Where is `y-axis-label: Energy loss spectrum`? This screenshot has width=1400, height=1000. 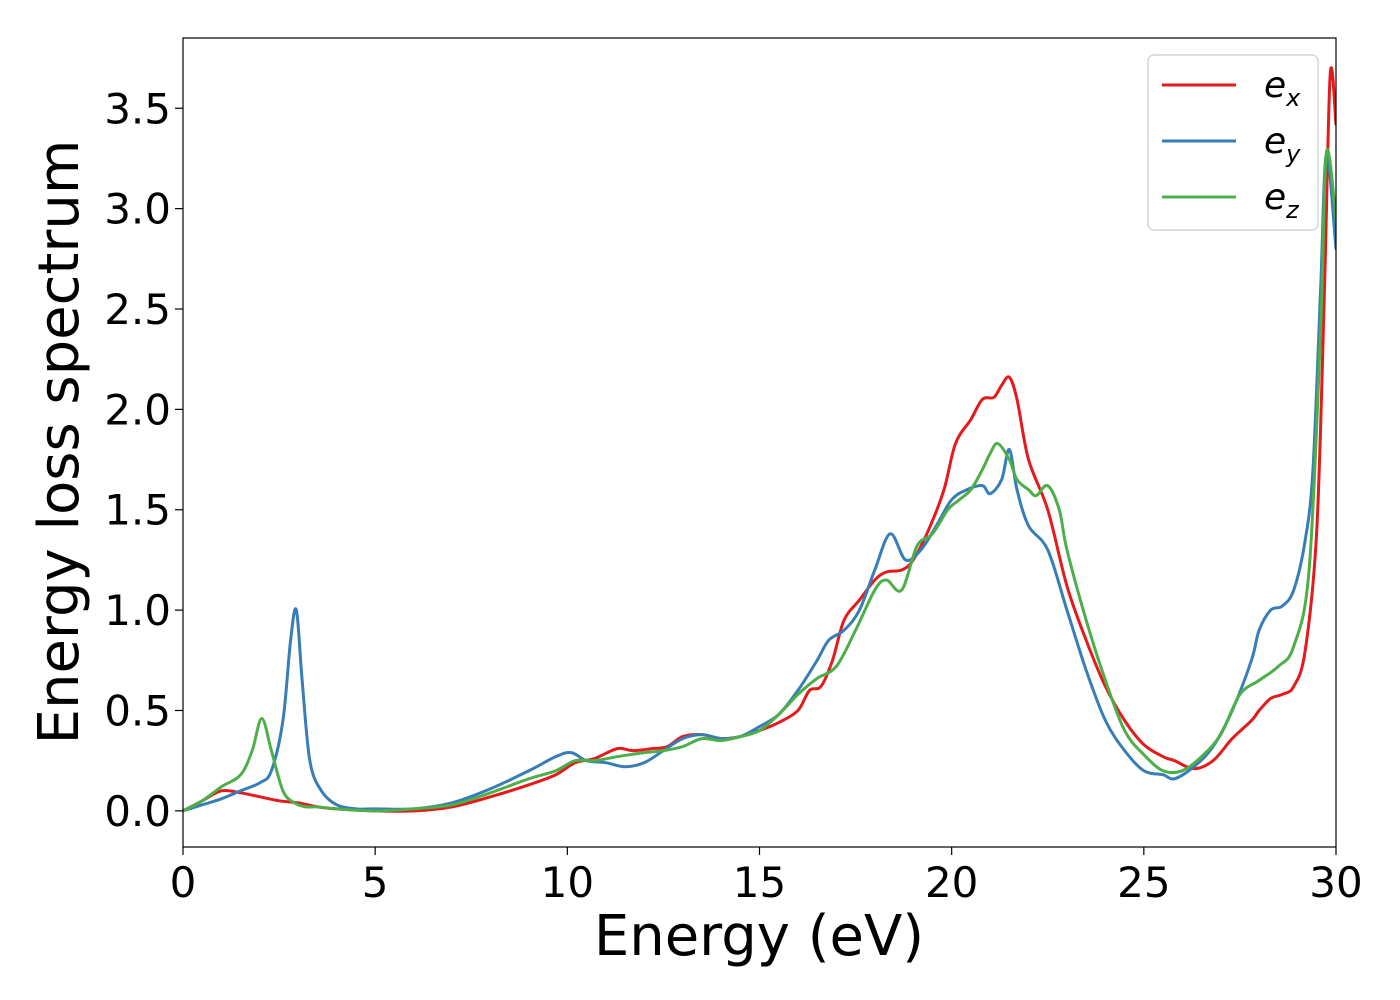
y-axis-label: Energy loss spectrum is located at coordinates (59, 442).